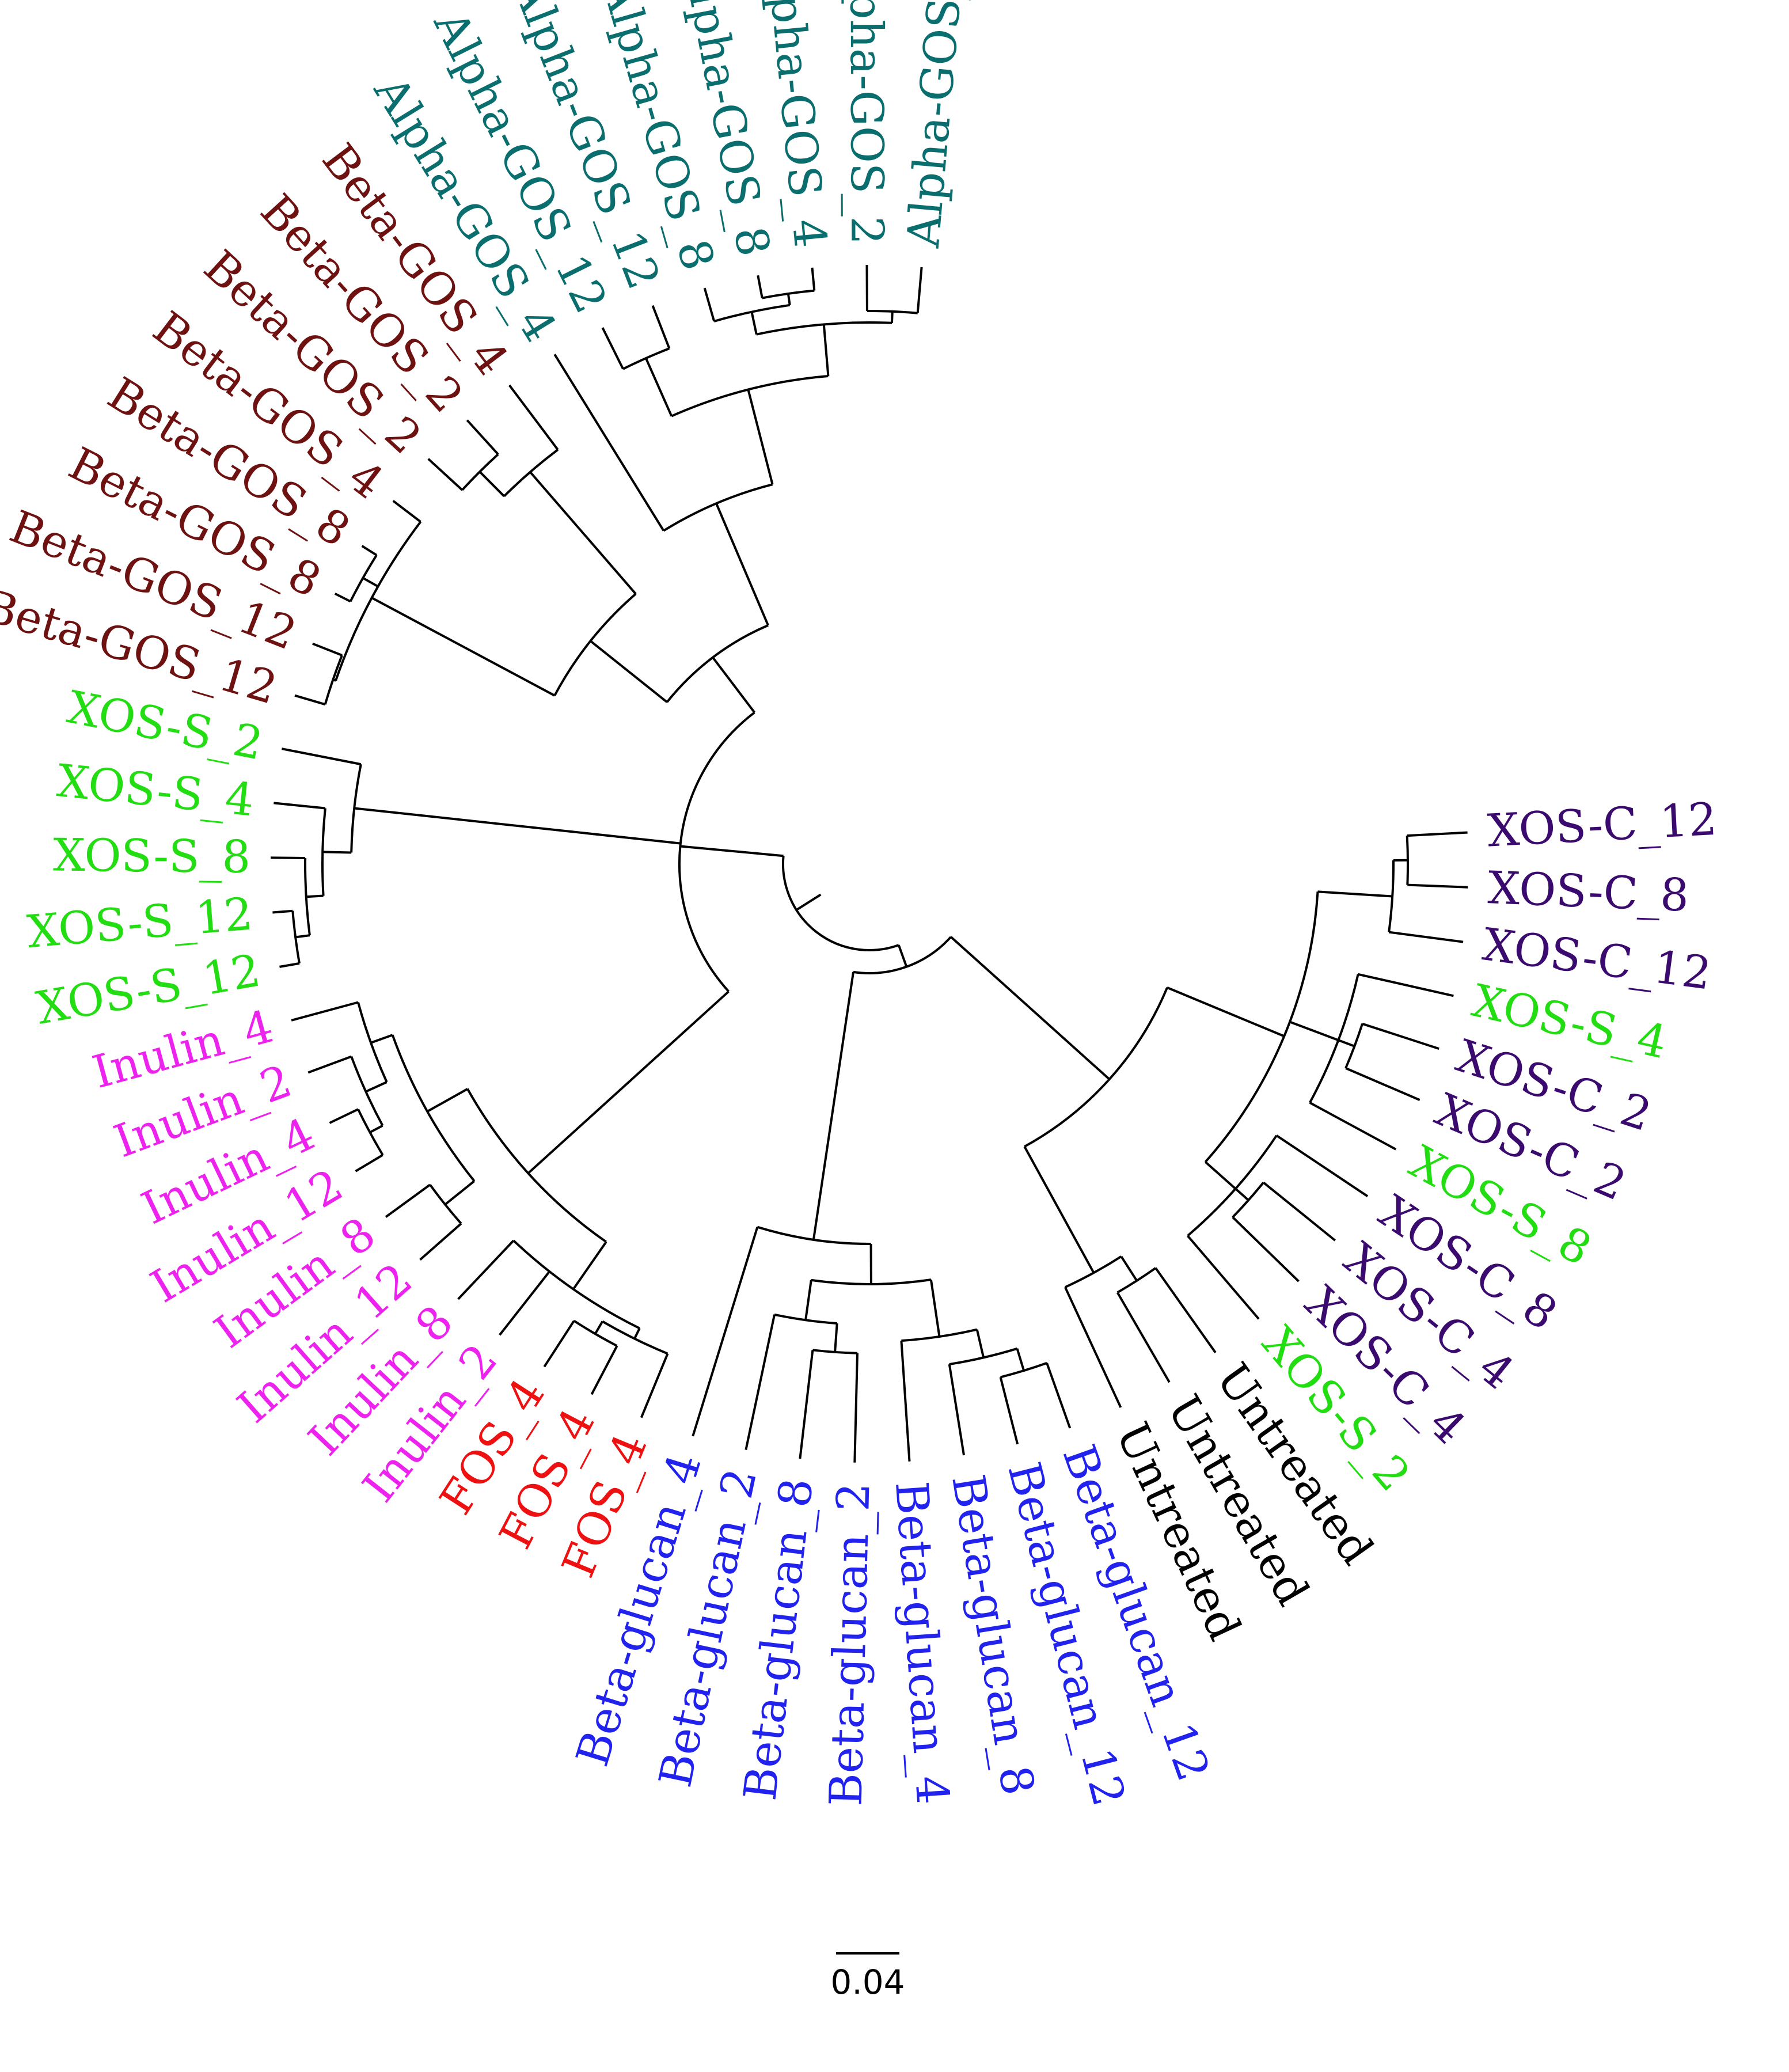  What do you see at coordinates (867, 1982) in the screenshot?
I see `scale-bar-label: 0.04` at bounding box center [867, 1982].